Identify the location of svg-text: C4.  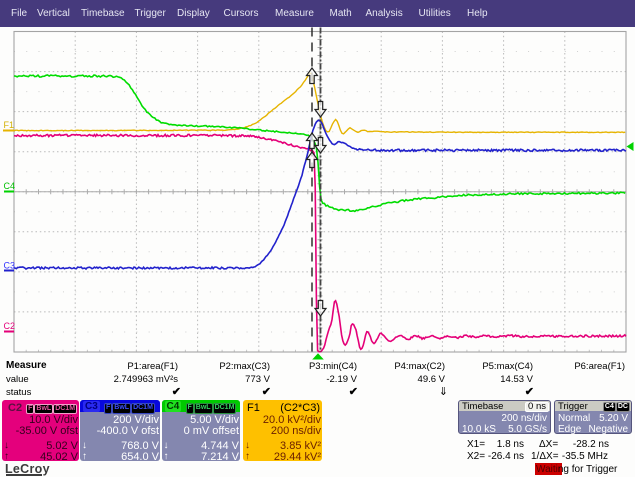
(10, 186).